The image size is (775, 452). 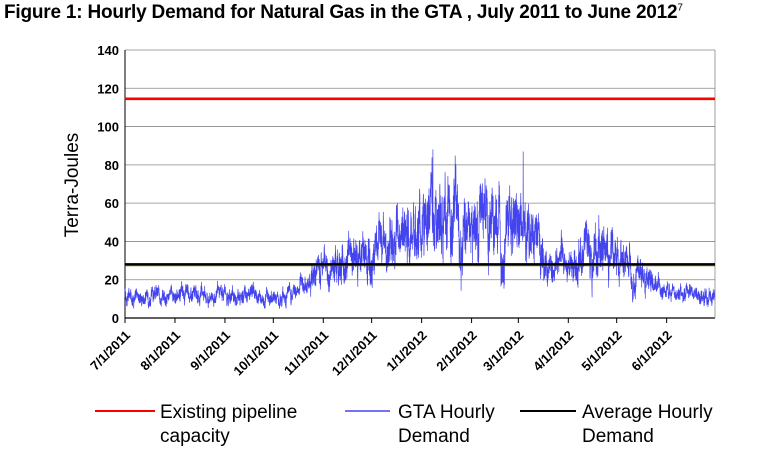 I want to click on y-tick-label: 0, so click(x=115, y=318).